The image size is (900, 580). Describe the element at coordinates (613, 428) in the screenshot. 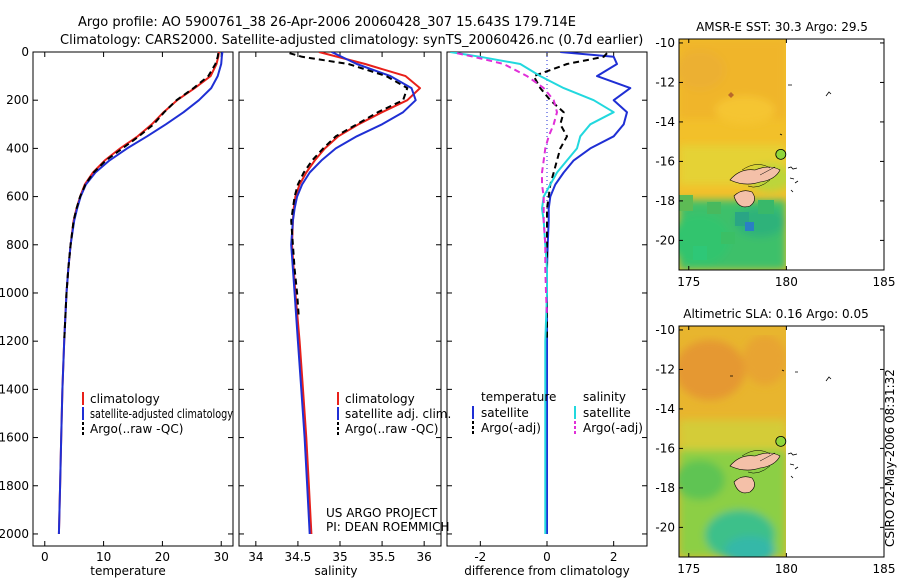

I see `legend-label-sal-argo: Argo(-adj)` at that location.